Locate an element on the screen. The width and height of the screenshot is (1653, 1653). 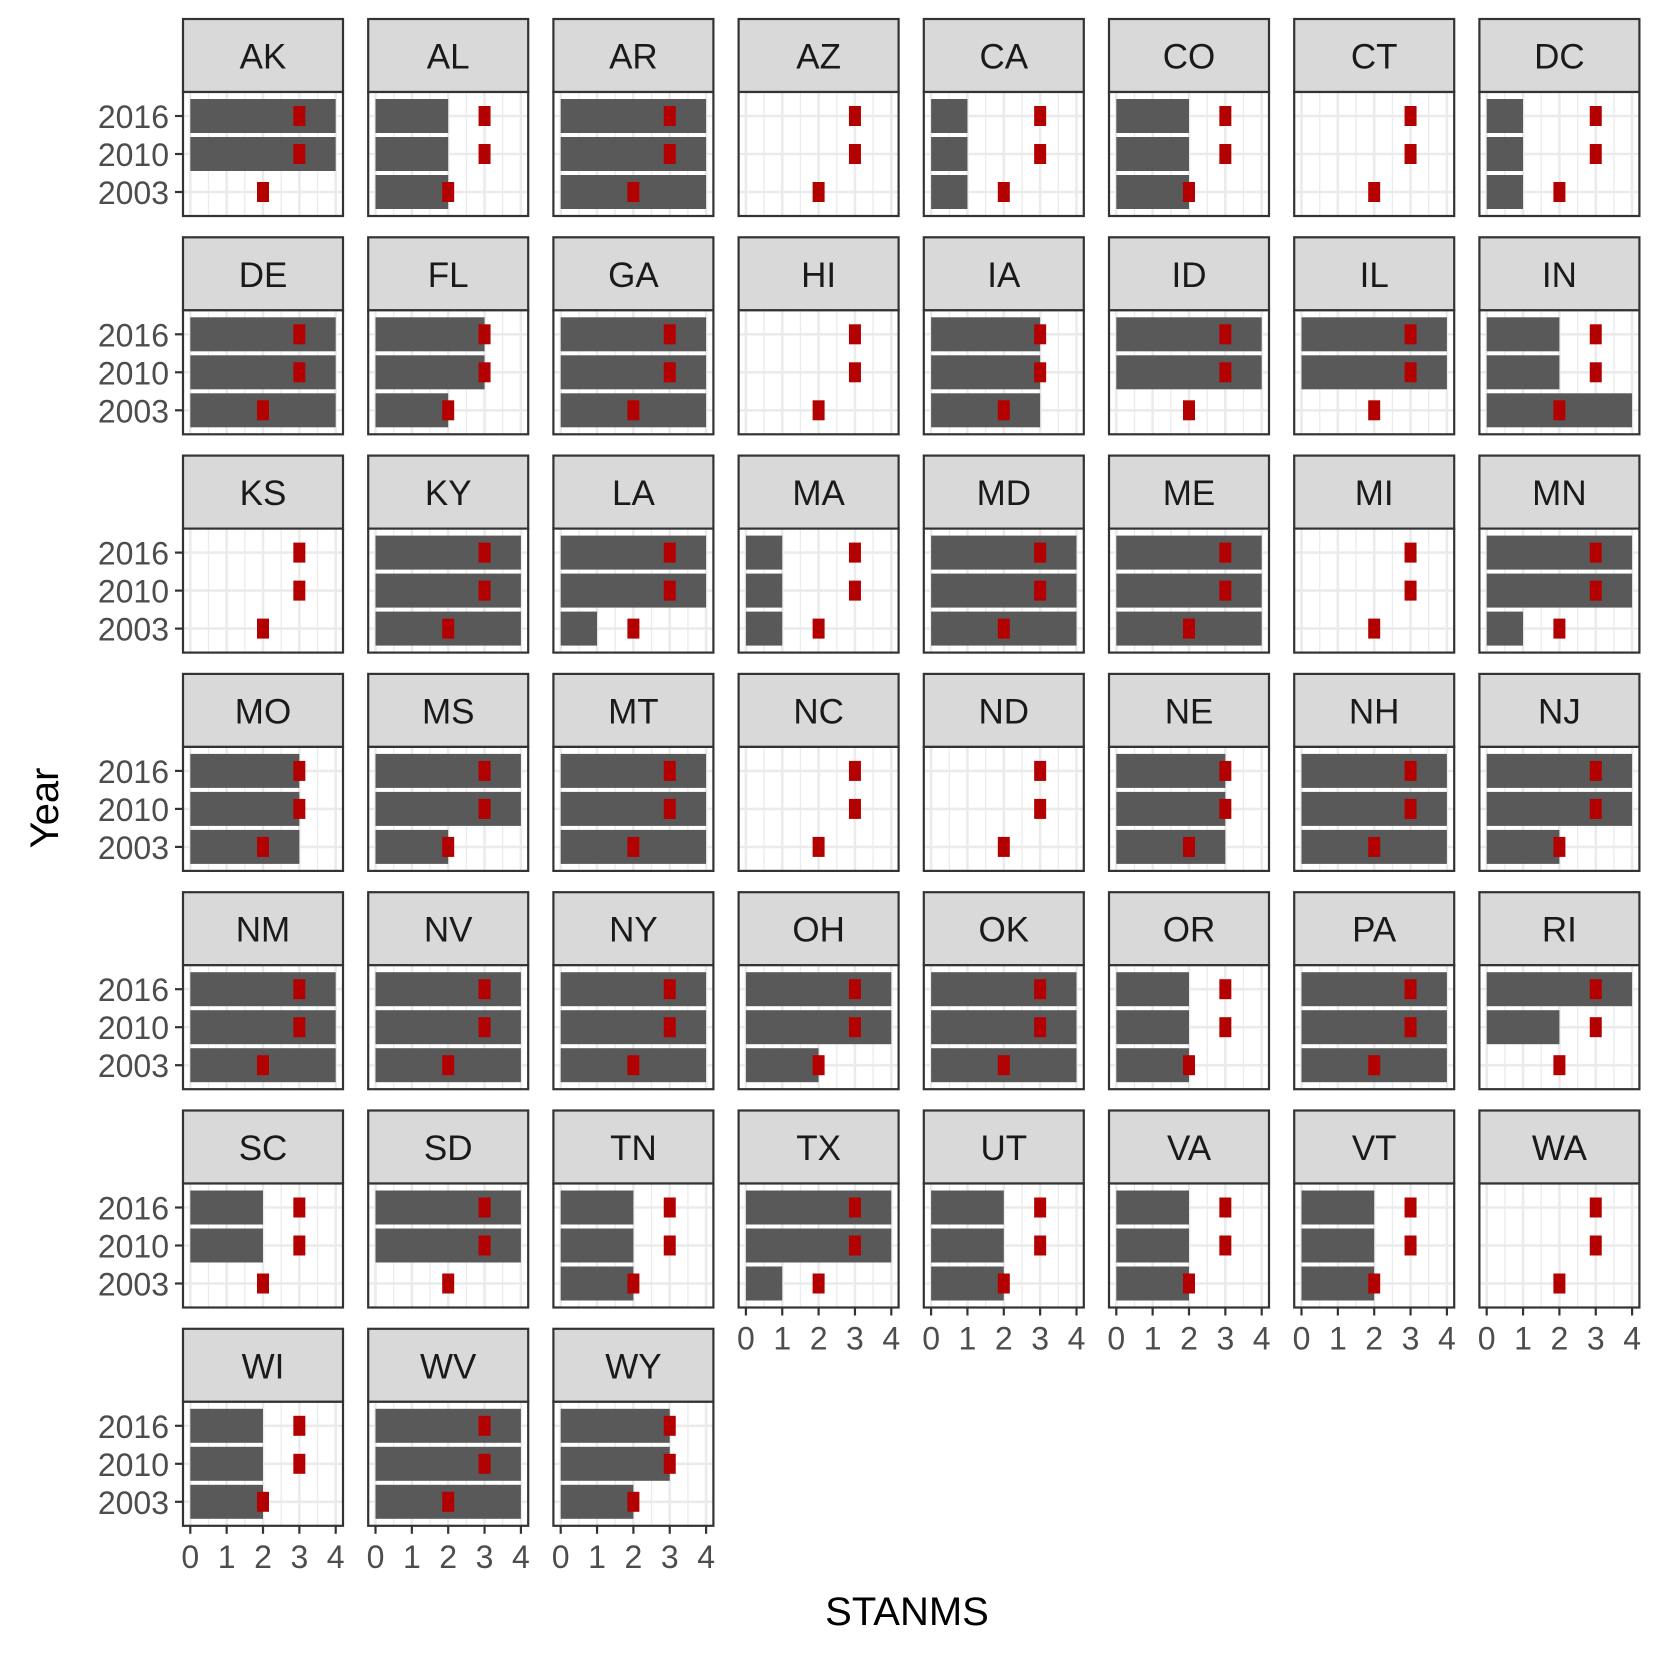
x-tick-label: 1 is located at coordinates (227, 1557).